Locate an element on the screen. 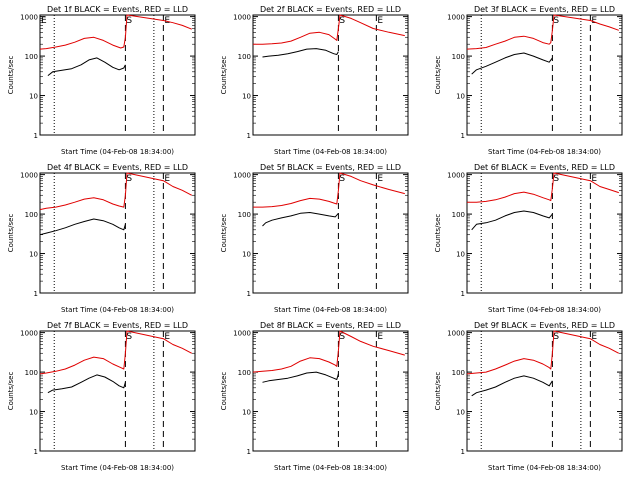  panel-title: Det 5f BLACK = Events, RED = LLD is located at coordinates (330, 167).